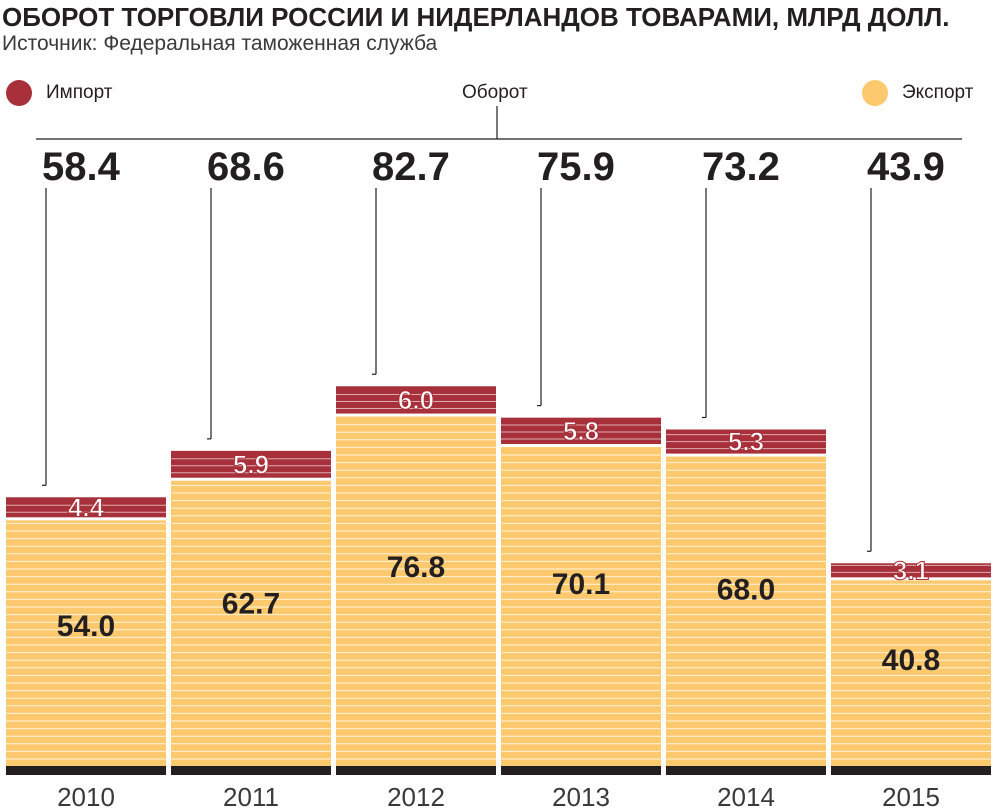 Image resolution: width=1000 pixels, height=810 pixels. Describe the element at coordinates (79, 92) in the screenshot. I see `legend-import-label: Импорт` at that location.